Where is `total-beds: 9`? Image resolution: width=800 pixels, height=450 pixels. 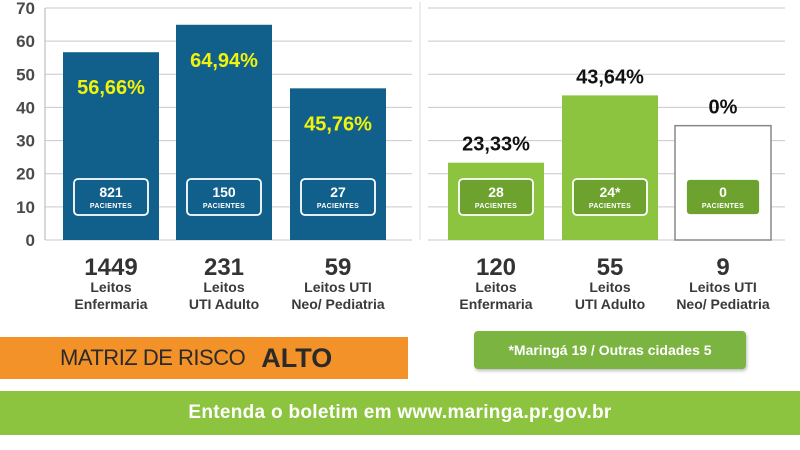
total-beds: 9 is located at coordinates (722, 267).